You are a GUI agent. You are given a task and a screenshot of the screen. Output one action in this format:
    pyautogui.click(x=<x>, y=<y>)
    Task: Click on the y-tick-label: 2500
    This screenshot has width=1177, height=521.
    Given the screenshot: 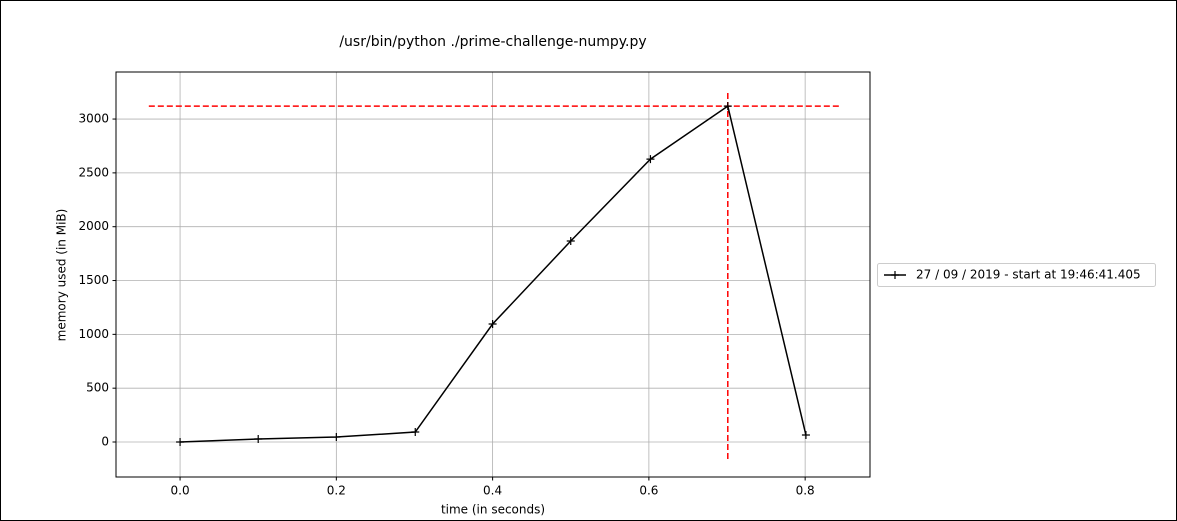 What is the action you would take?
    pyautogui.click(x=93, y=172)
    